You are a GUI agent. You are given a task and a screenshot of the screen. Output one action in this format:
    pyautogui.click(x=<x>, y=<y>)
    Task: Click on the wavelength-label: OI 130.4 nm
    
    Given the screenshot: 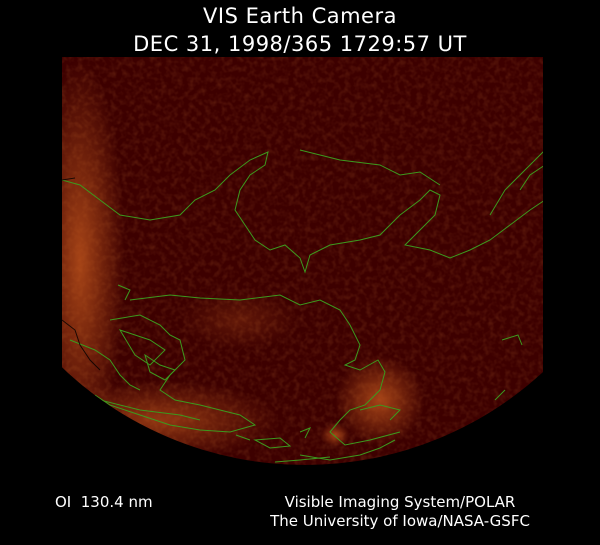 What is the action you would take?
    pyautogui.click(x=104, y=502)
    